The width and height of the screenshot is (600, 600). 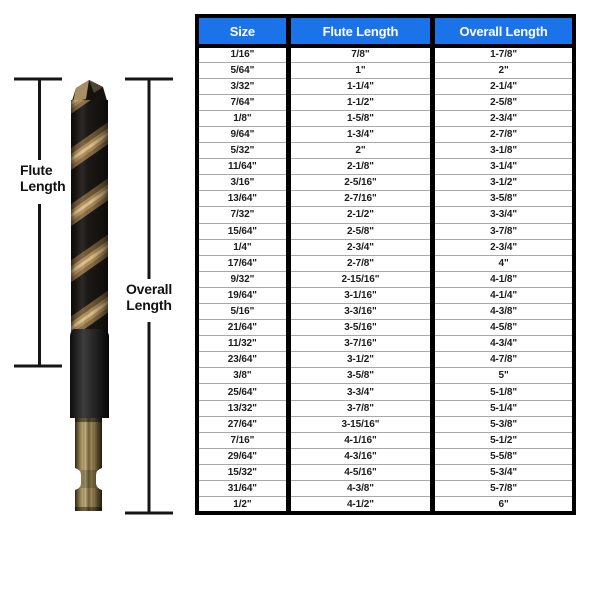 I want to click on table-cell: 2-5/16", so click(x=359, y=182).